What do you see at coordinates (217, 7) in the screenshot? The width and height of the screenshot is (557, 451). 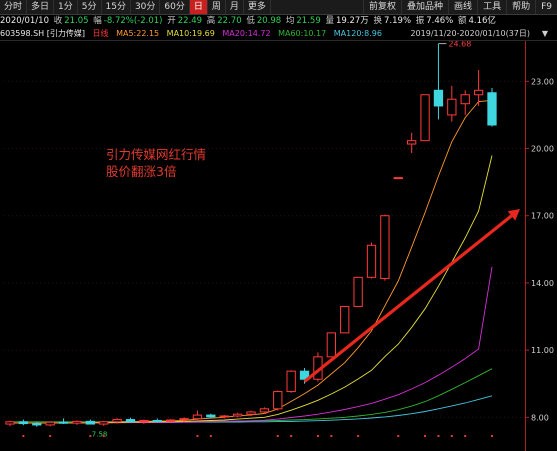 I see `period-tab-8: 周` at bounding box center [217, 7].